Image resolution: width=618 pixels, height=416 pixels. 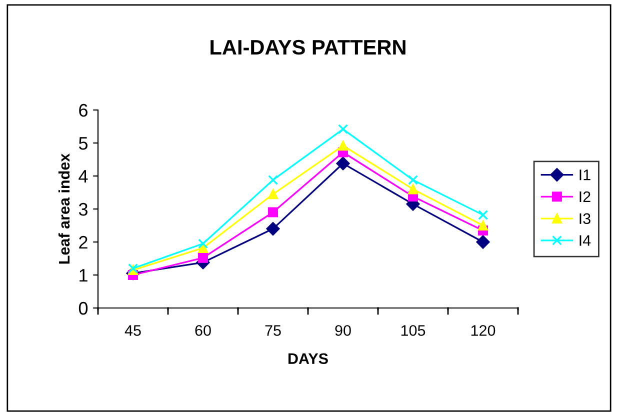 What do you see at coordinates (83, 209) in the screenshot?
I see `y-tick-label: 3` at bounding box center [83, 209].